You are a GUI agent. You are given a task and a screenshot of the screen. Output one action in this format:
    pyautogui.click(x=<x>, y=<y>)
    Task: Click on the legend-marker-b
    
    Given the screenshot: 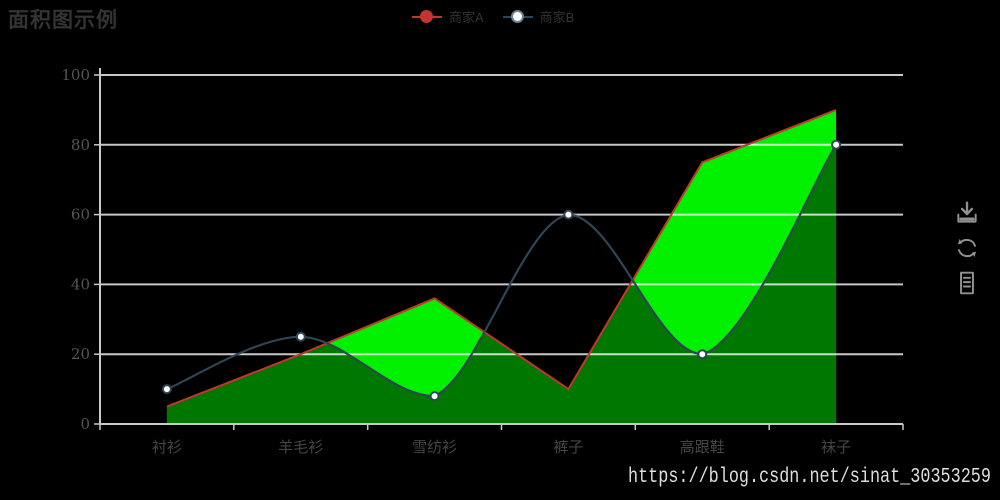 What is the action you would take?
    pyautogui.click(x=517, y=16)
    